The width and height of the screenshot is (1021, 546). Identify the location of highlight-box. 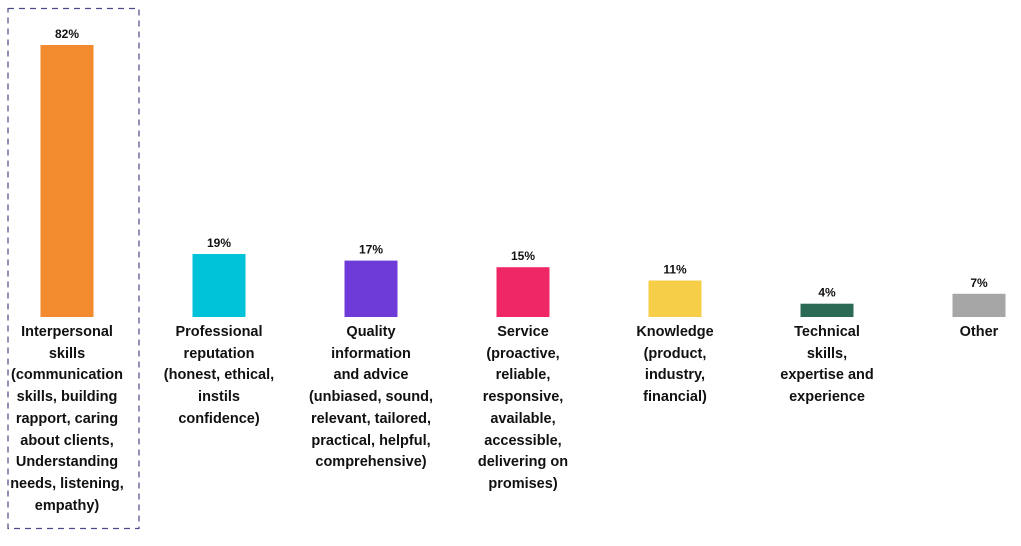
(73, 268).